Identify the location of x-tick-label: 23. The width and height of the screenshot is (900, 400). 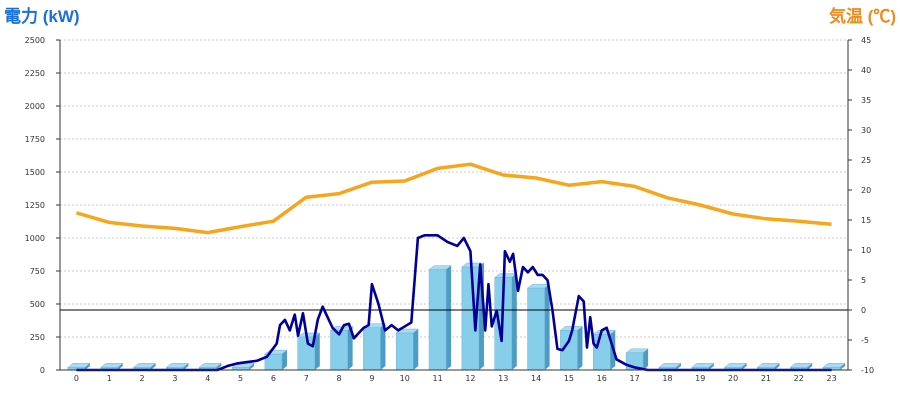
(831, 378).